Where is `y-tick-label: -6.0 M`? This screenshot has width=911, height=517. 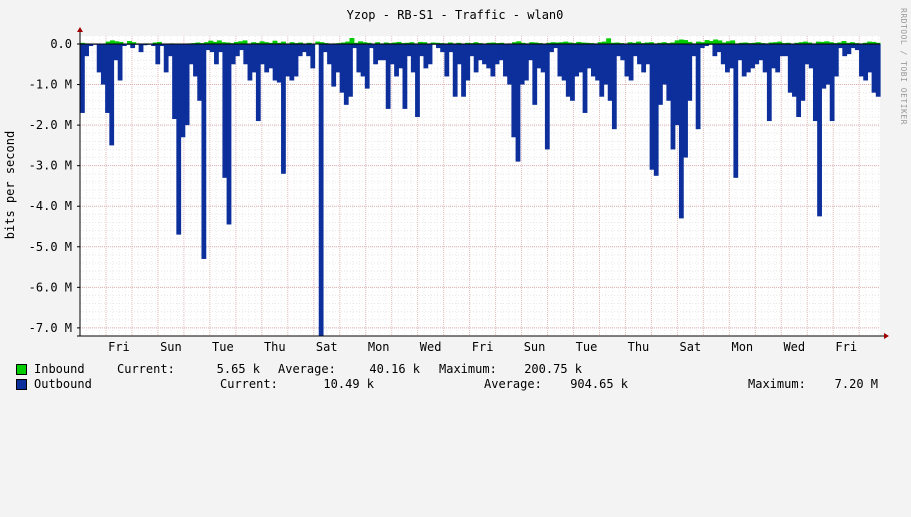 y-tick-label: -6.0 M is located at coordinates (50, 287).